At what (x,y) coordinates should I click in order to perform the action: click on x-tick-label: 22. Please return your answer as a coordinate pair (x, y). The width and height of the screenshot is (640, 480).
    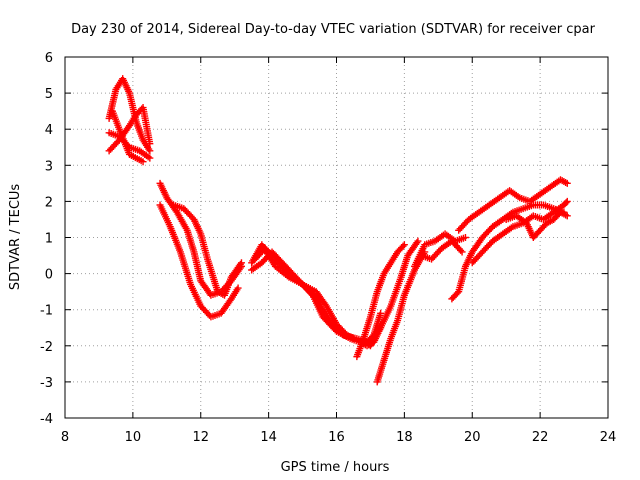
    Looking at the image, I should click on (540, 437).